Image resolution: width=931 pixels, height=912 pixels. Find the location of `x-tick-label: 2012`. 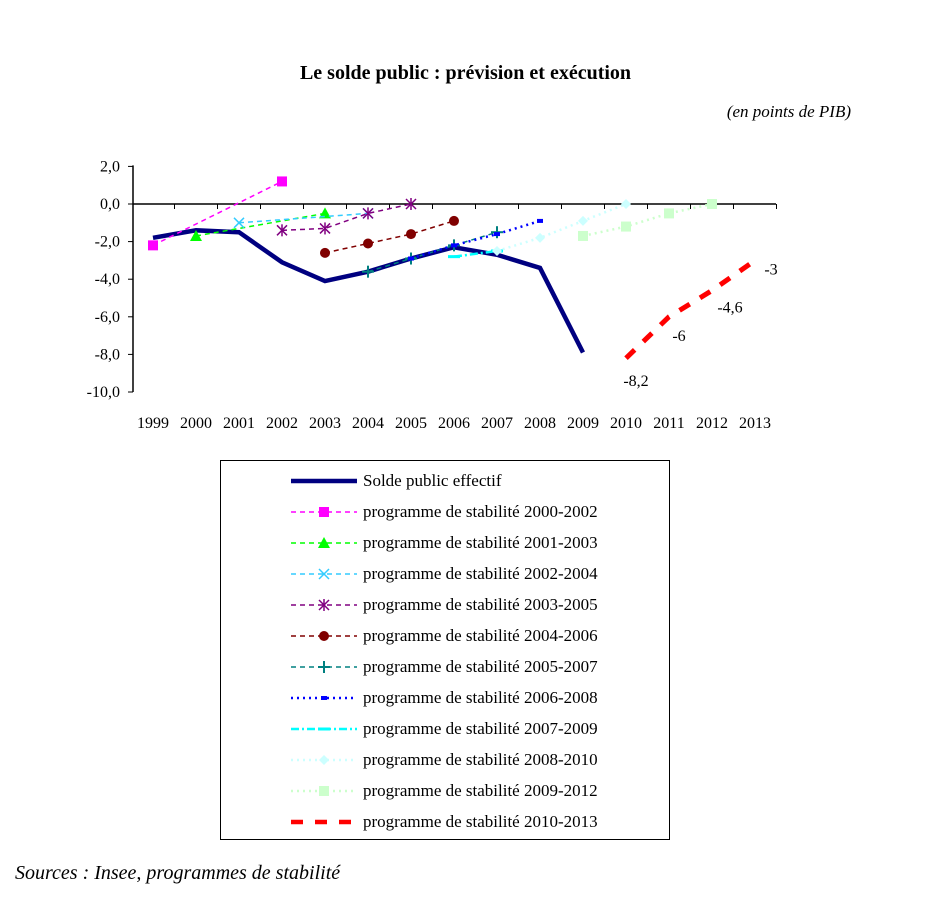

x-tick-label: 2012 is located at coordinates (712, 423).